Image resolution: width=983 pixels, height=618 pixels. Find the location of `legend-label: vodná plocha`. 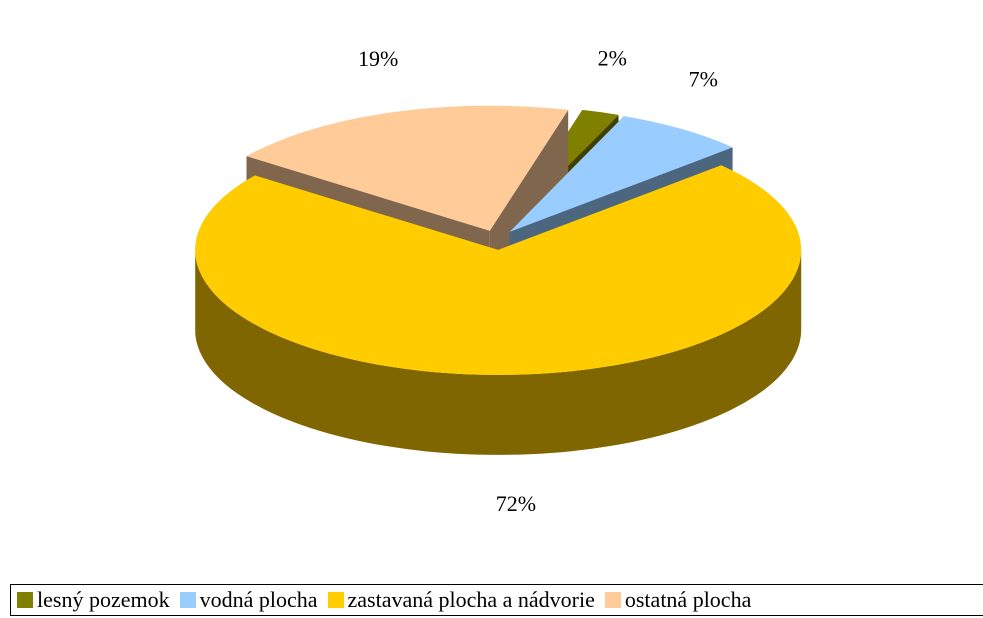

legend-label: vodná plocha is located at coordinates (258, 599).